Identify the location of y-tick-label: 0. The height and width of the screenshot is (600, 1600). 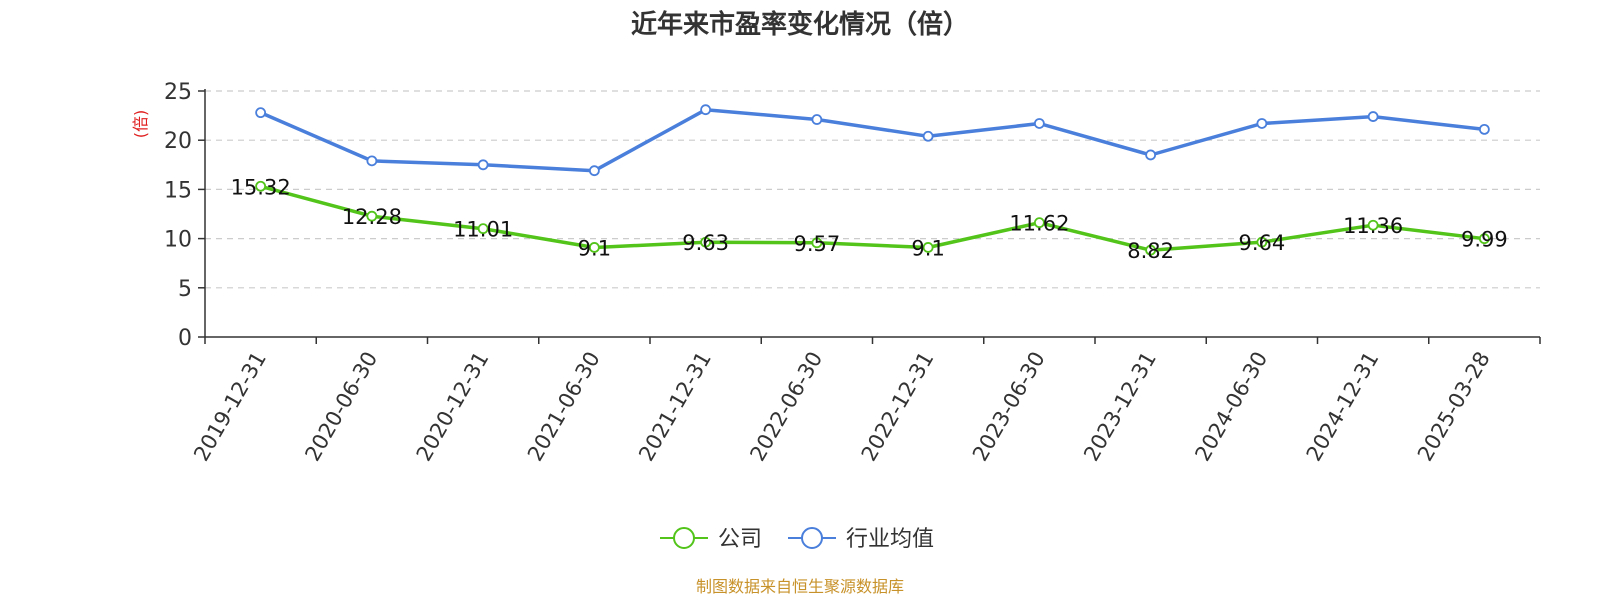
(185, 338).